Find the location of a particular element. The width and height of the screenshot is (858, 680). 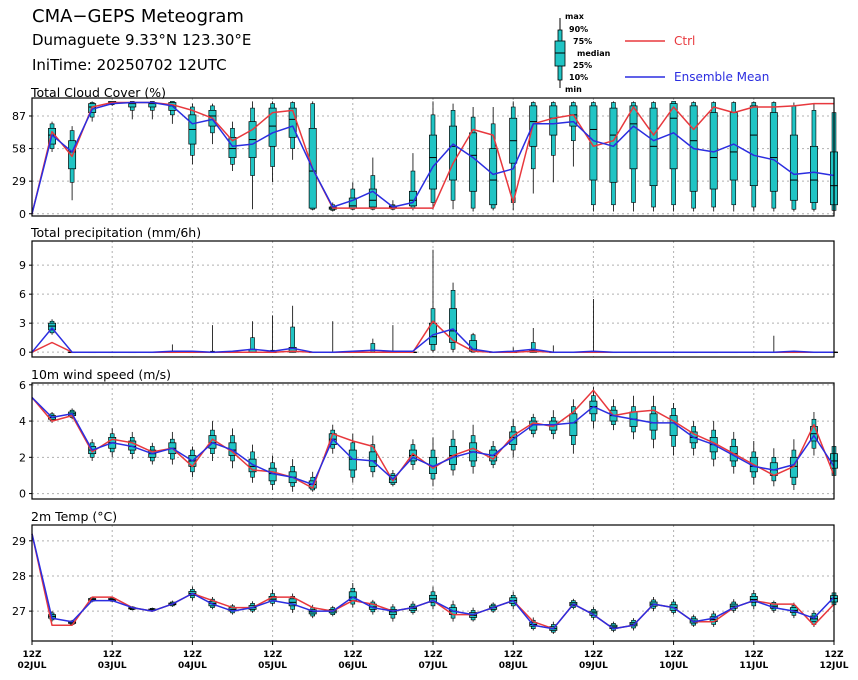

init-time-label: IniTime: 20250702 12UTC is located at coordinates (129, 65).